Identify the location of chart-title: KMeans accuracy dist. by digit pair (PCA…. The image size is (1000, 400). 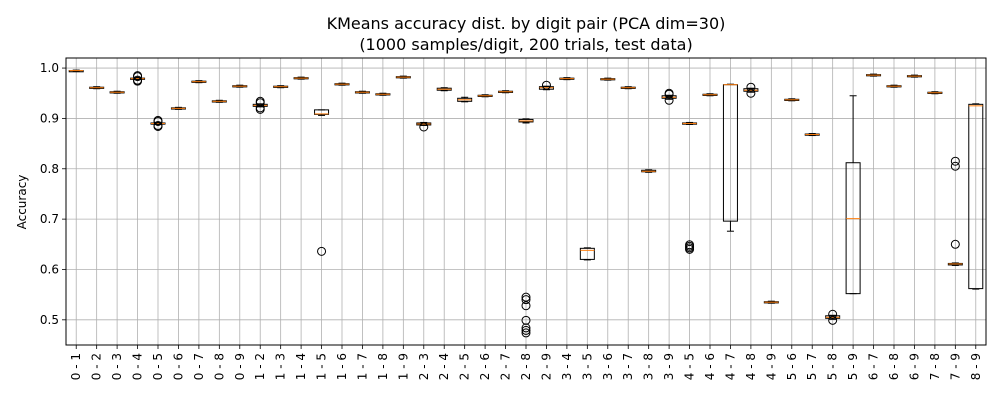
(526, 23).